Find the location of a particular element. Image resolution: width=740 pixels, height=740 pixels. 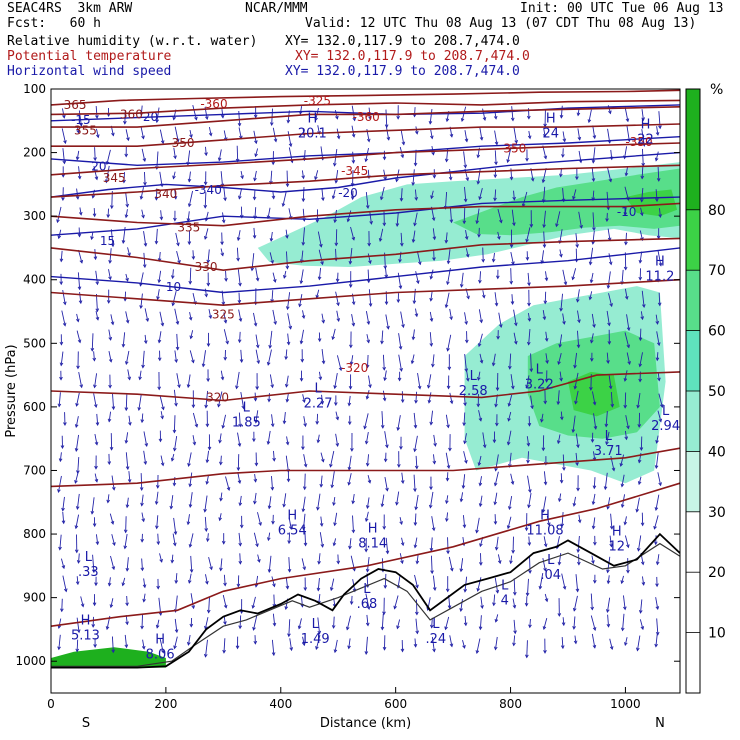

colorbar: 10 20 30 40 50 60 70 80% is located at coordinates (705, 388).